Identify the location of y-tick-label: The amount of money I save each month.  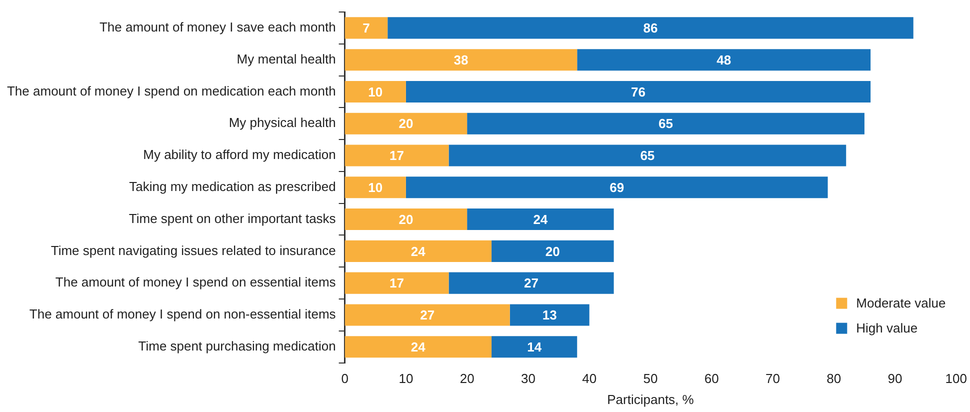
(217, 27).